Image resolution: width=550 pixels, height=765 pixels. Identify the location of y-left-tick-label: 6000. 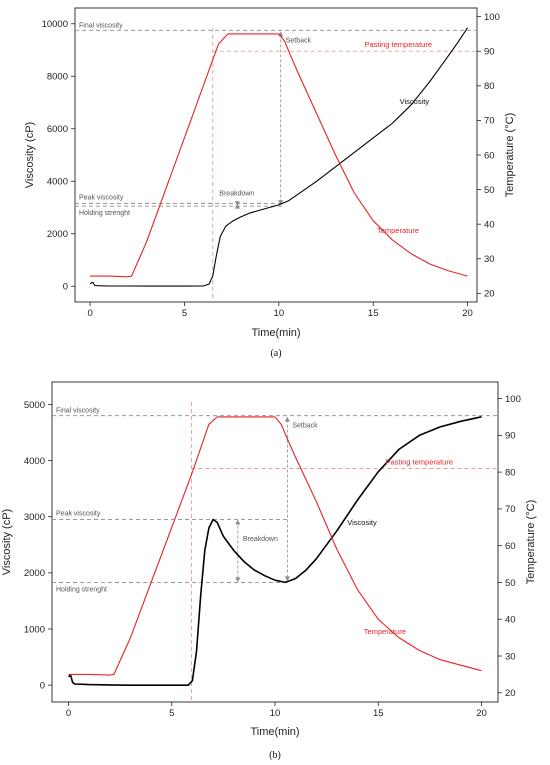
(57, 129).